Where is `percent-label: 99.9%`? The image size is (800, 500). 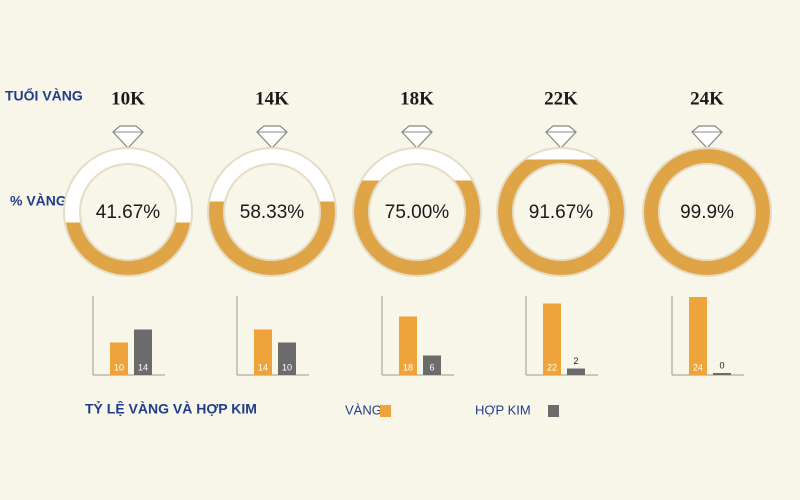 percent-label: 99.9% is located at coordinates (707, 212).